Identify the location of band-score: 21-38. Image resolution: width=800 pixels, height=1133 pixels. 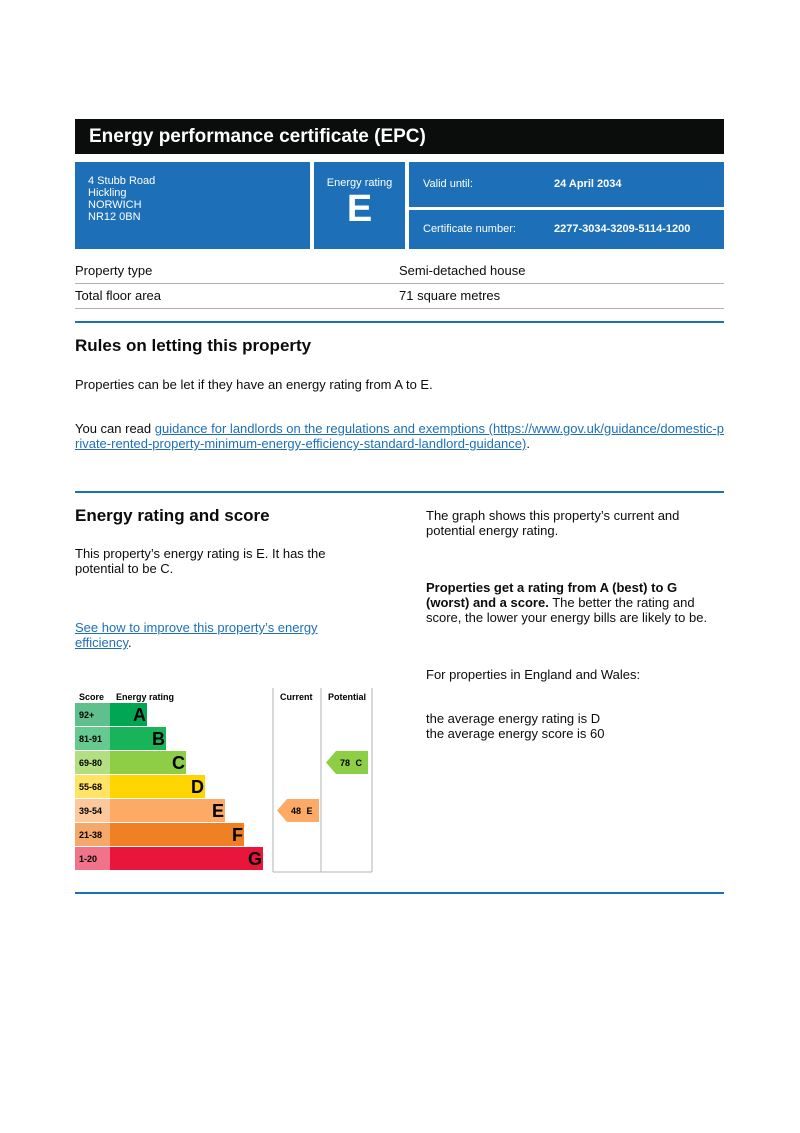
(90, 835).